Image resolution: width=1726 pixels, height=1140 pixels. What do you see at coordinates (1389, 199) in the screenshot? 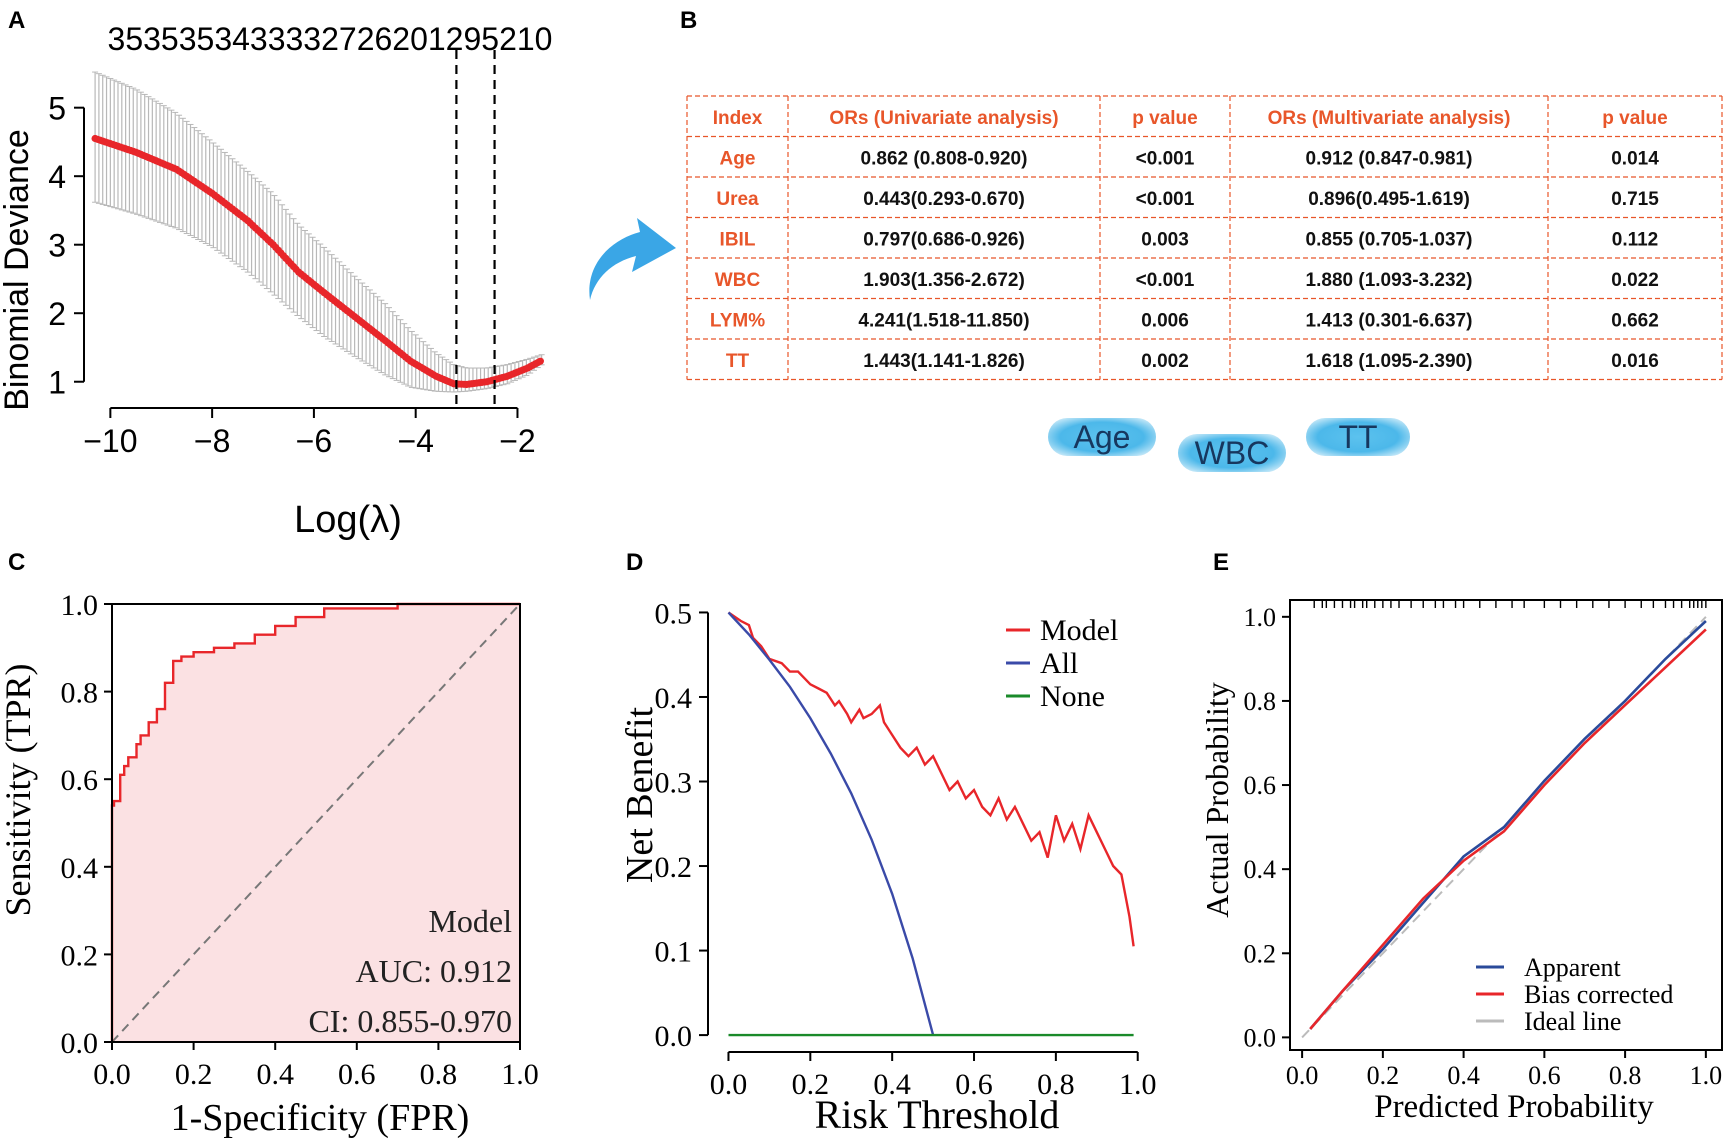
I see `table-cell: 0.896(0.495-1.619)` at bounding box center [1389, 199].